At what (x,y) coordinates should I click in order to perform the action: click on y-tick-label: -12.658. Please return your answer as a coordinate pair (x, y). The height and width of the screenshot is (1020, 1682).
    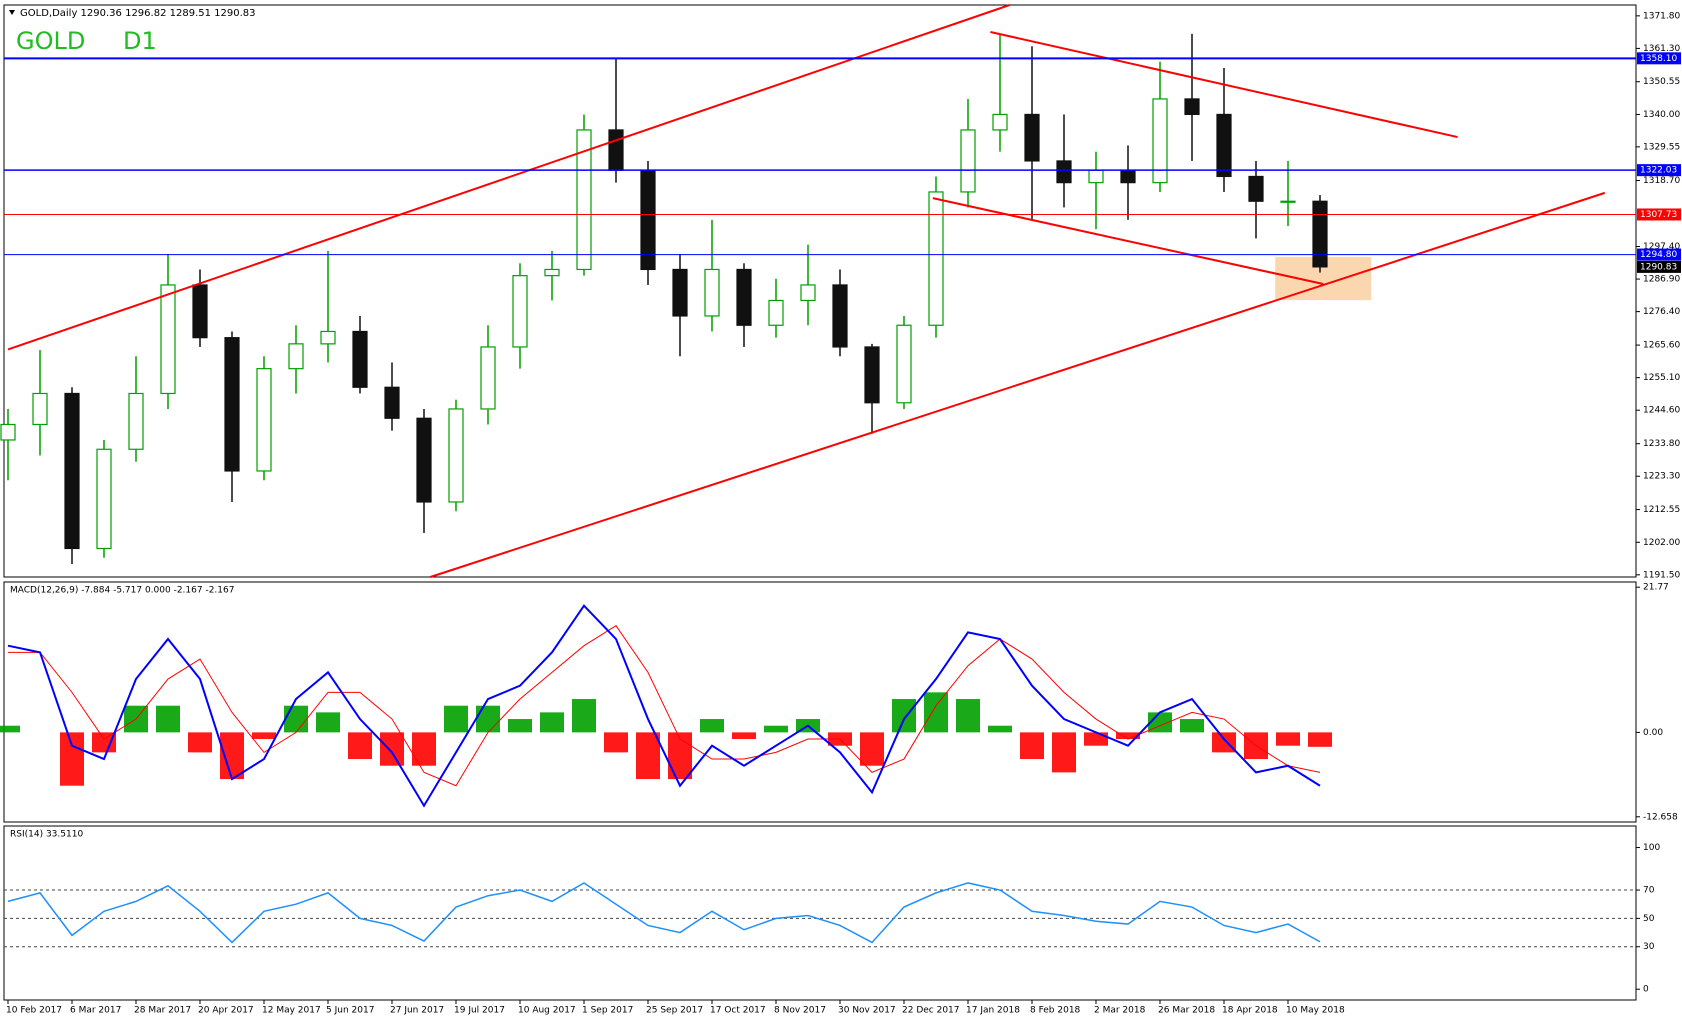
    Looking at the image, I should click on (1660, 817).